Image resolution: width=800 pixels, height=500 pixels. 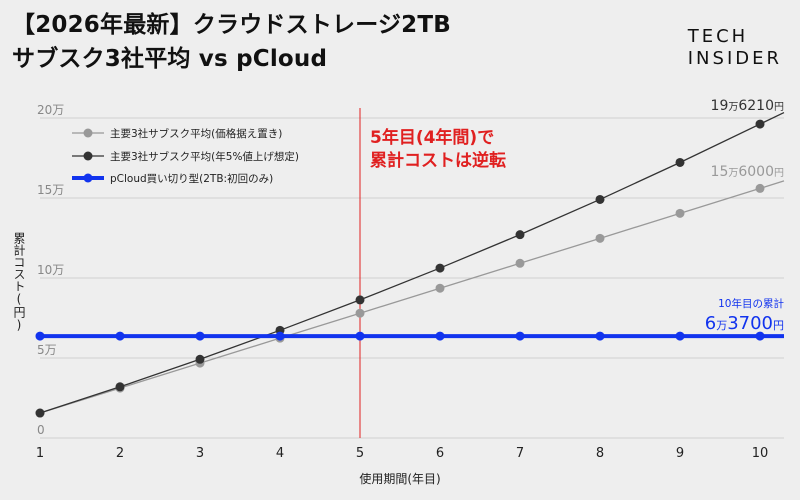 I want to click on legend-label: 主要3社サブスク平均(年5%値上げ想定), so click(x=204, y=156).